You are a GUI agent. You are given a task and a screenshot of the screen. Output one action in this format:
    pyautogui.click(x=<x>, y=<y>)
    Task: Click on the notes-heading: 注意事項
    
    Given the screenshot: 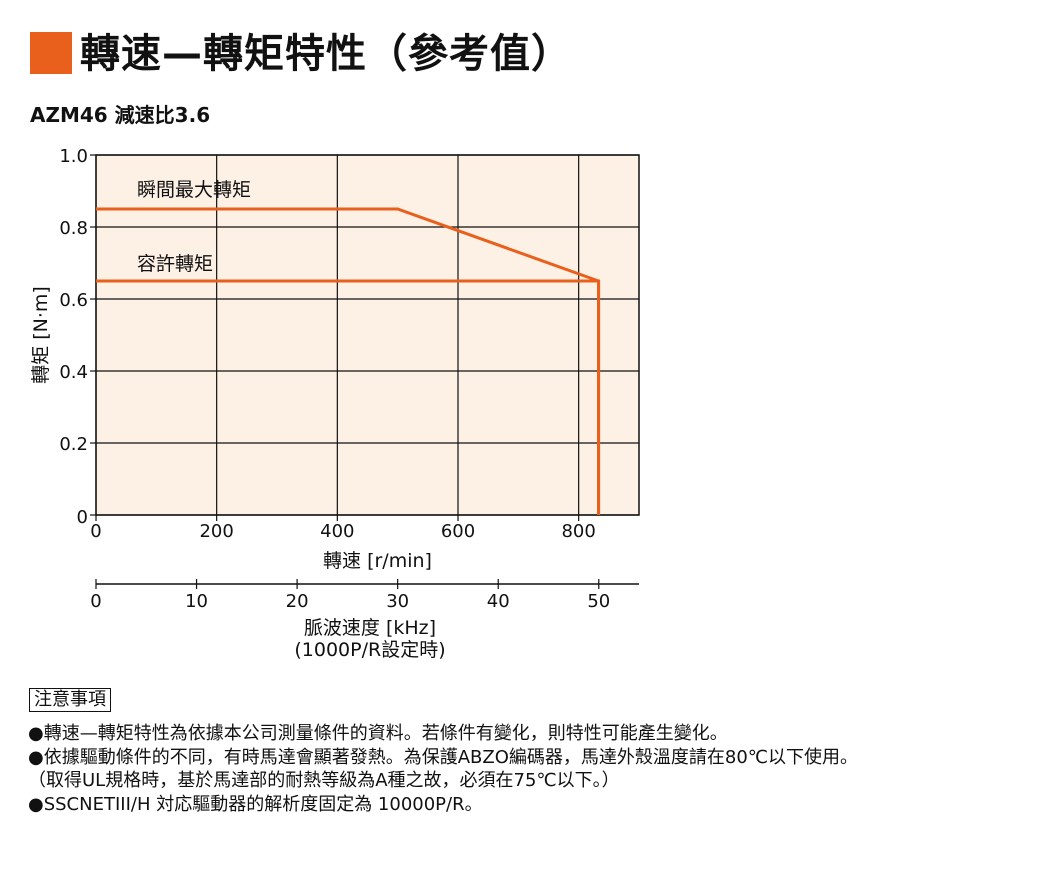 What is the action you would take?
    pyautogui.click(x=70, y=700)
    